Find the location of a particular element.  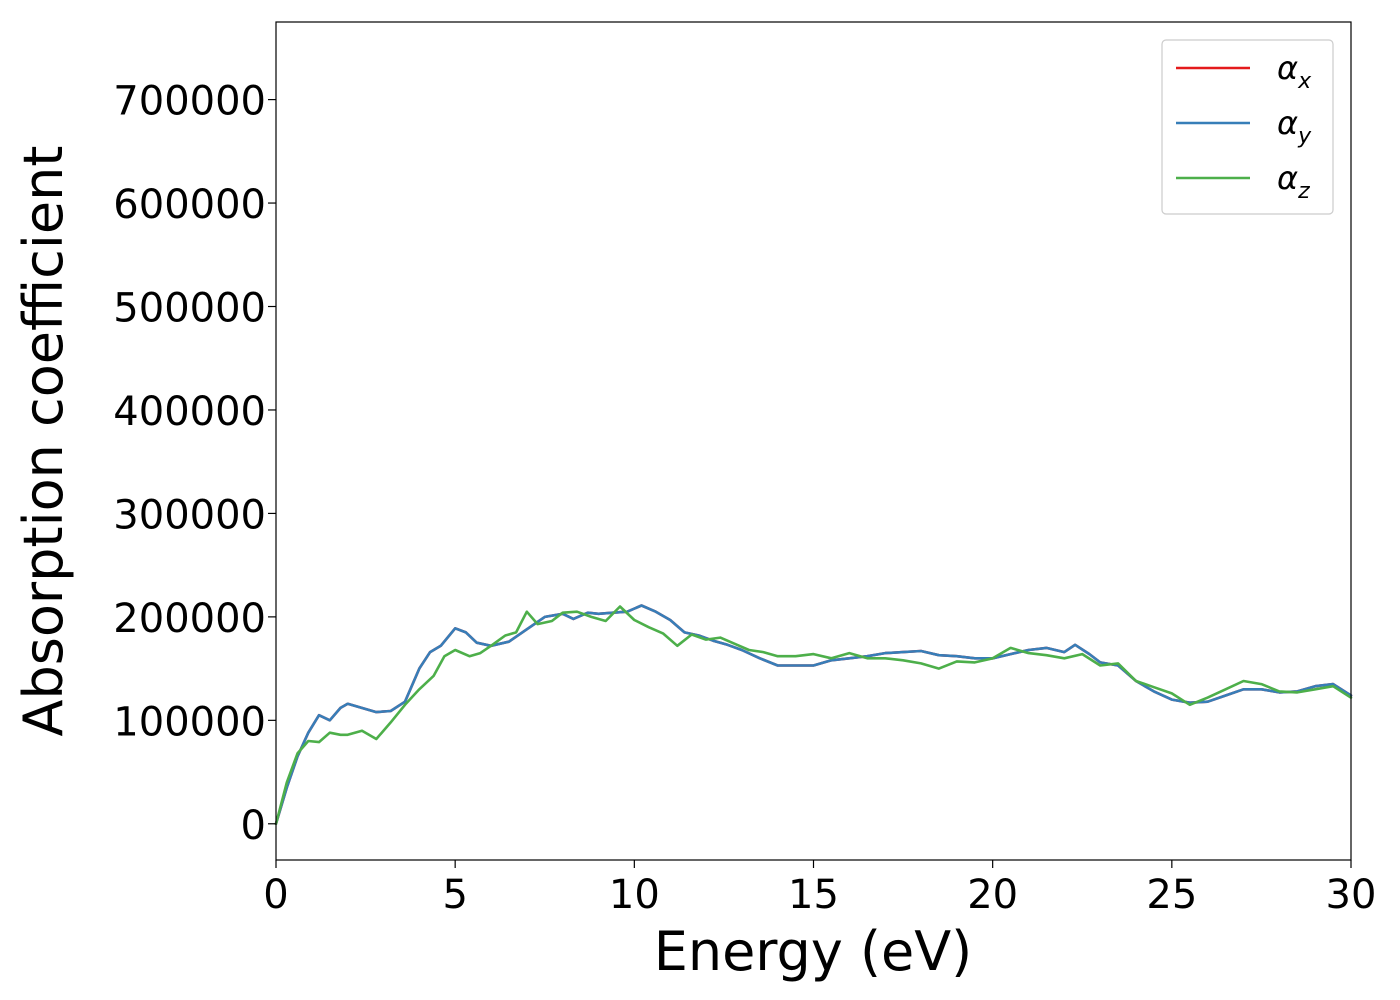

x-tick-label: 30 is located at coordinates (1351, 895).